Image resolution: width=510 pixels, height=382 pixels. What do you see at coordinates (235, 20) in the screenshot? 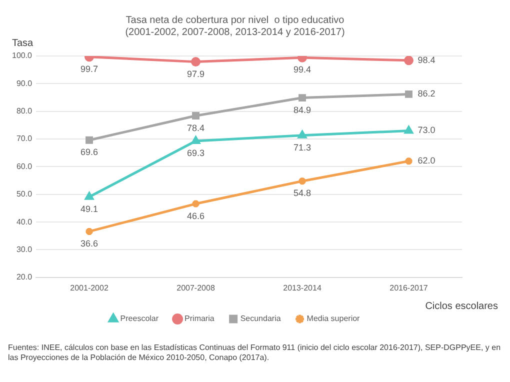
I see `chart-title: Tasa neta de cobertura por nivel o tipo educativo` at bounding box center [235, 20].